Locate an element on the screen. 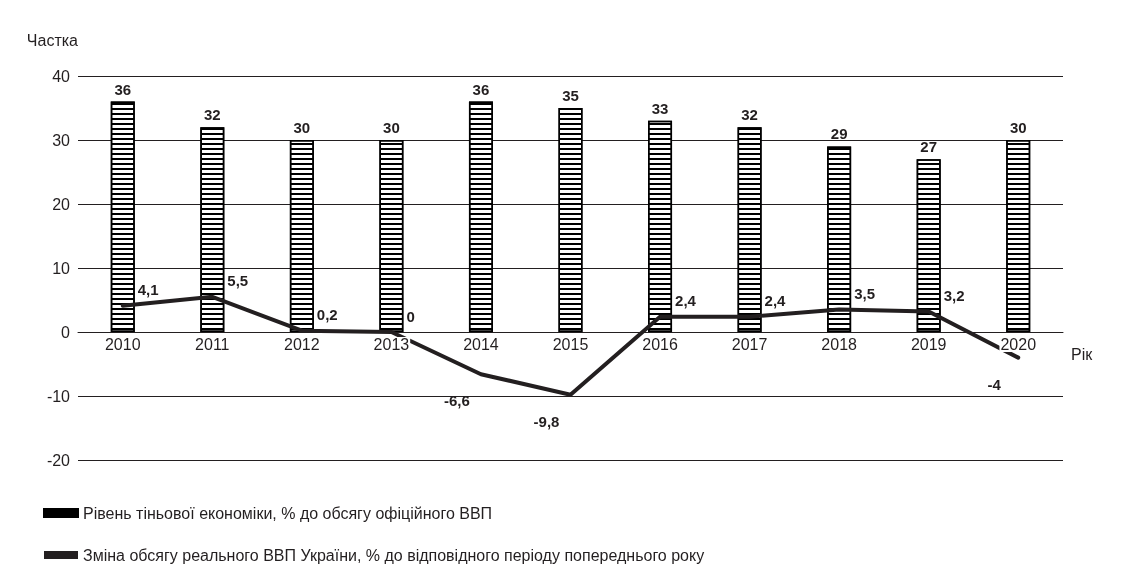 This screenshot has width=1121, height=581. data-label: 27 is located at coordinates (929, 147).